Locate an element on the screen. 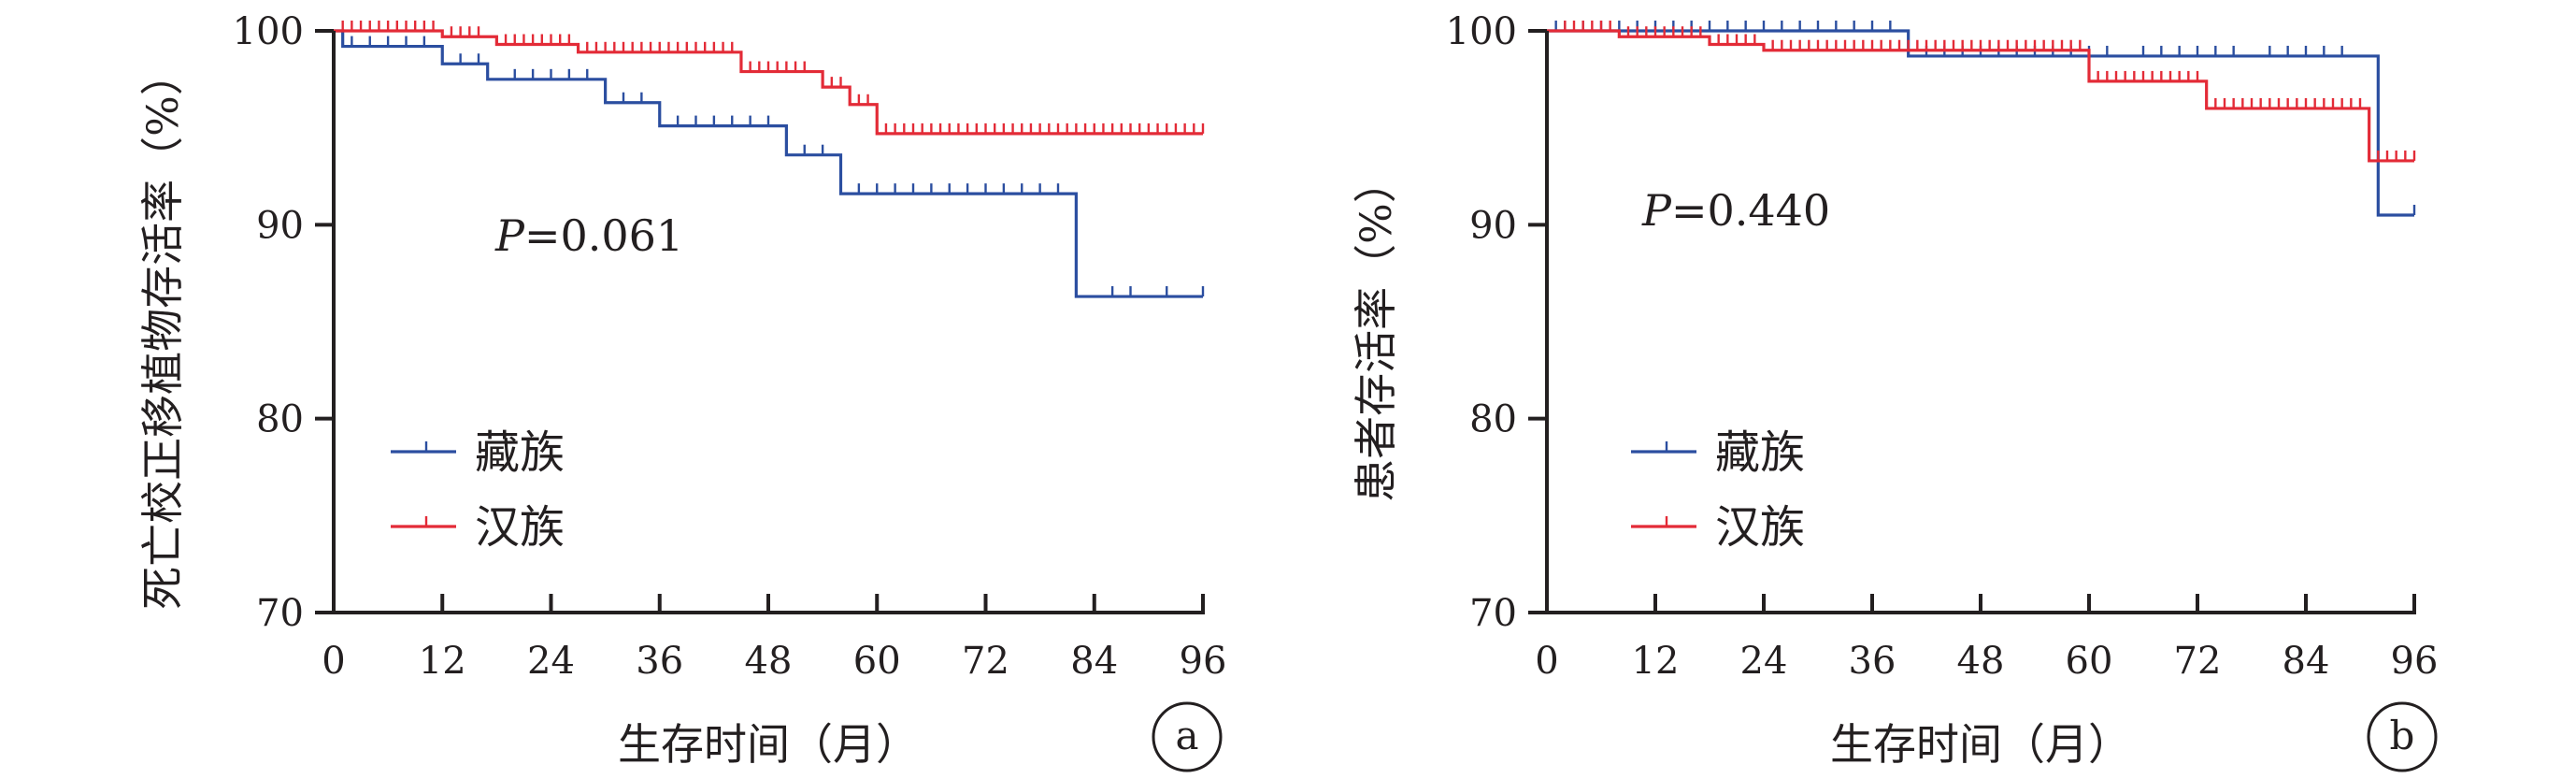 The image size is (2576, 779). panel-label: a is located at coordinates (1187, 736).